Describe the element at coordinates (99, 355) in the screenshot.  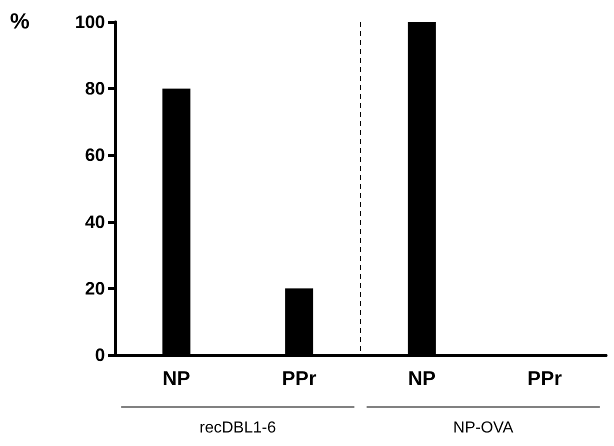
I see `y-tick-label: 0` at that location.